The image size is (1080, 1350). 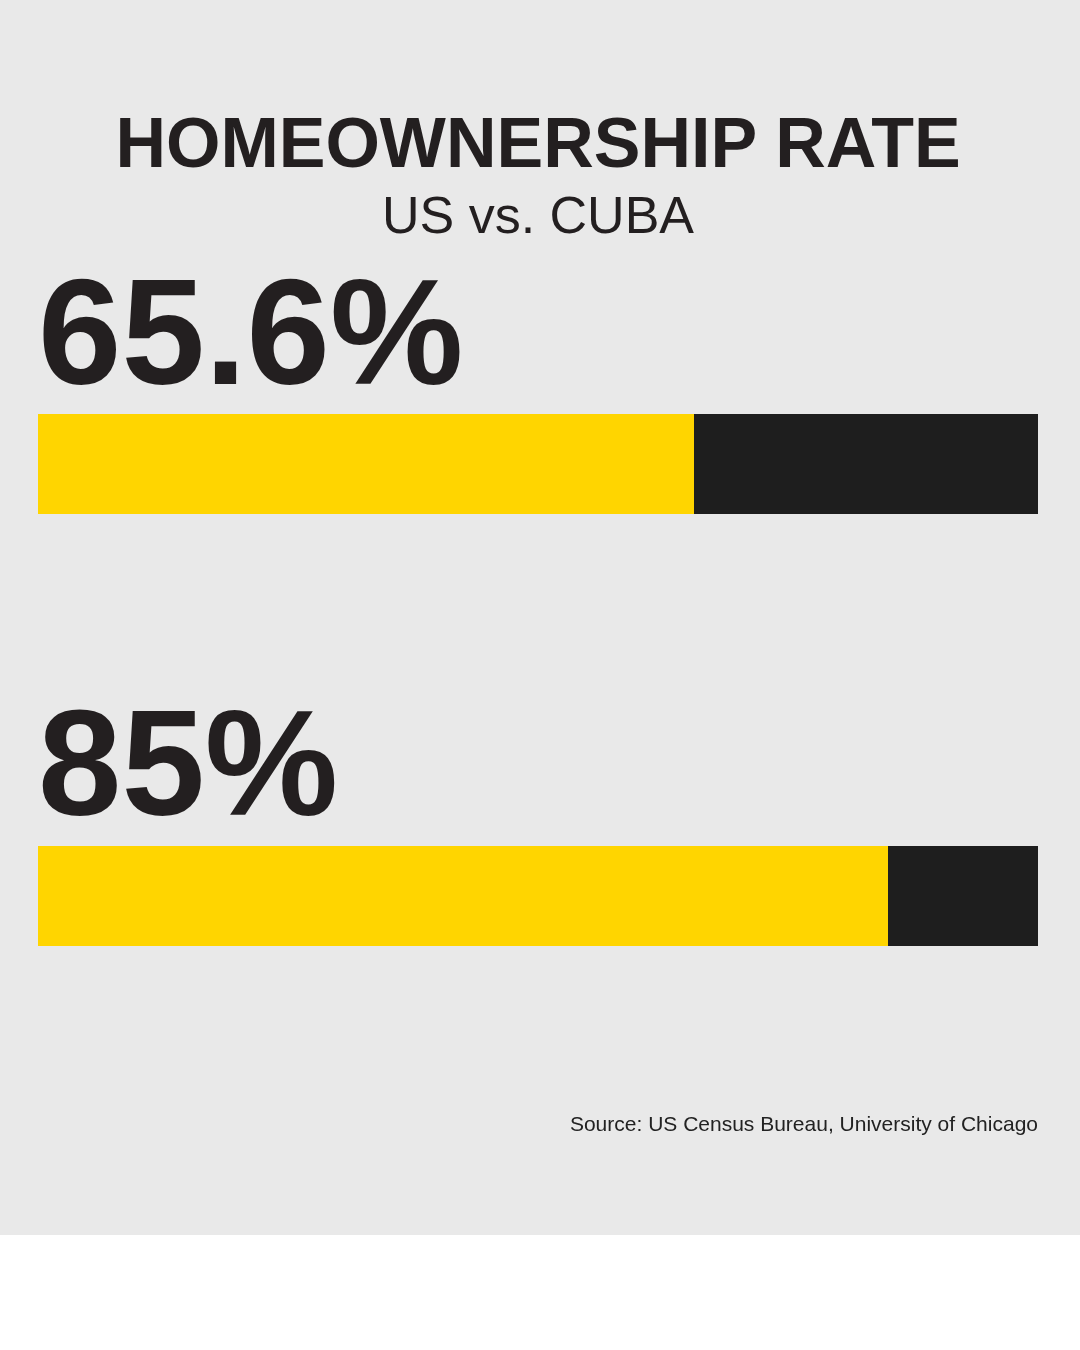 What do you see at coordinates (188, 763) in the screenshot?
I see `data-label: 85%` at bounding box center [188, 763].